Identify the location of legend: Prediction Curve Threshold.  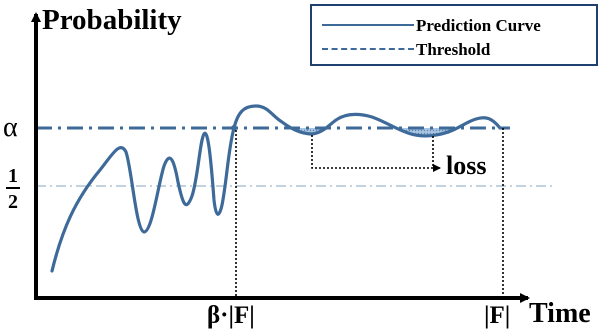
(454, 35).